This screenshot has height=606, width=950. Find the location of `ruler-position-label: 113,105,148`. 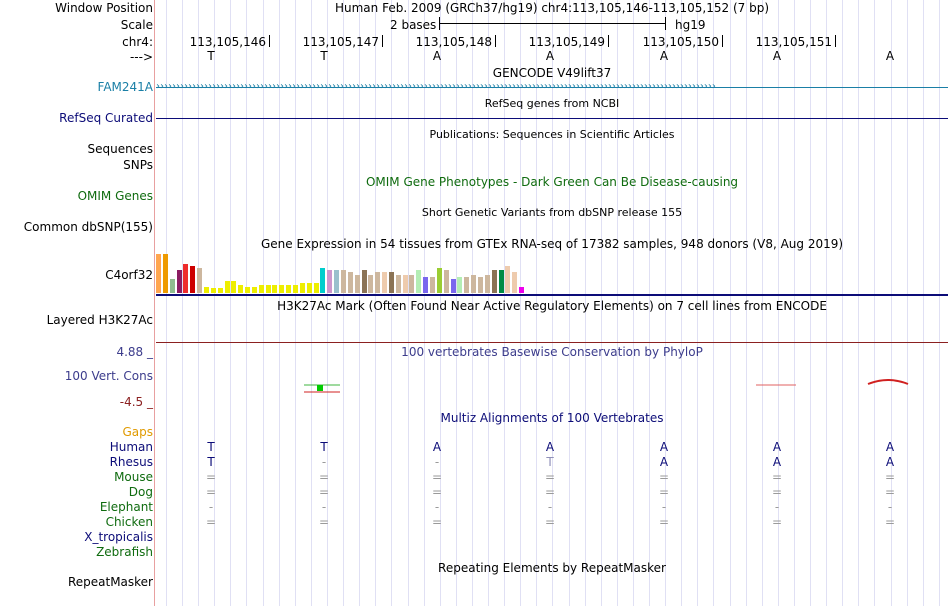

ruler-position-label: 113,105,148 is located at coordinates (453, 42).